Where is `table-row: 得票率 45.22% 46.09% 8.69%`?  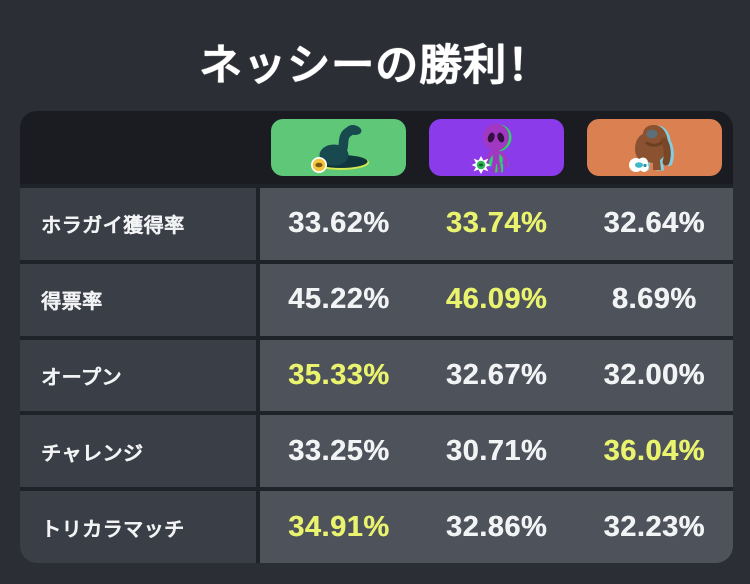 table-row: 得票率 45.22% 46.09% 8.69% is located at coordinates (376, 299).